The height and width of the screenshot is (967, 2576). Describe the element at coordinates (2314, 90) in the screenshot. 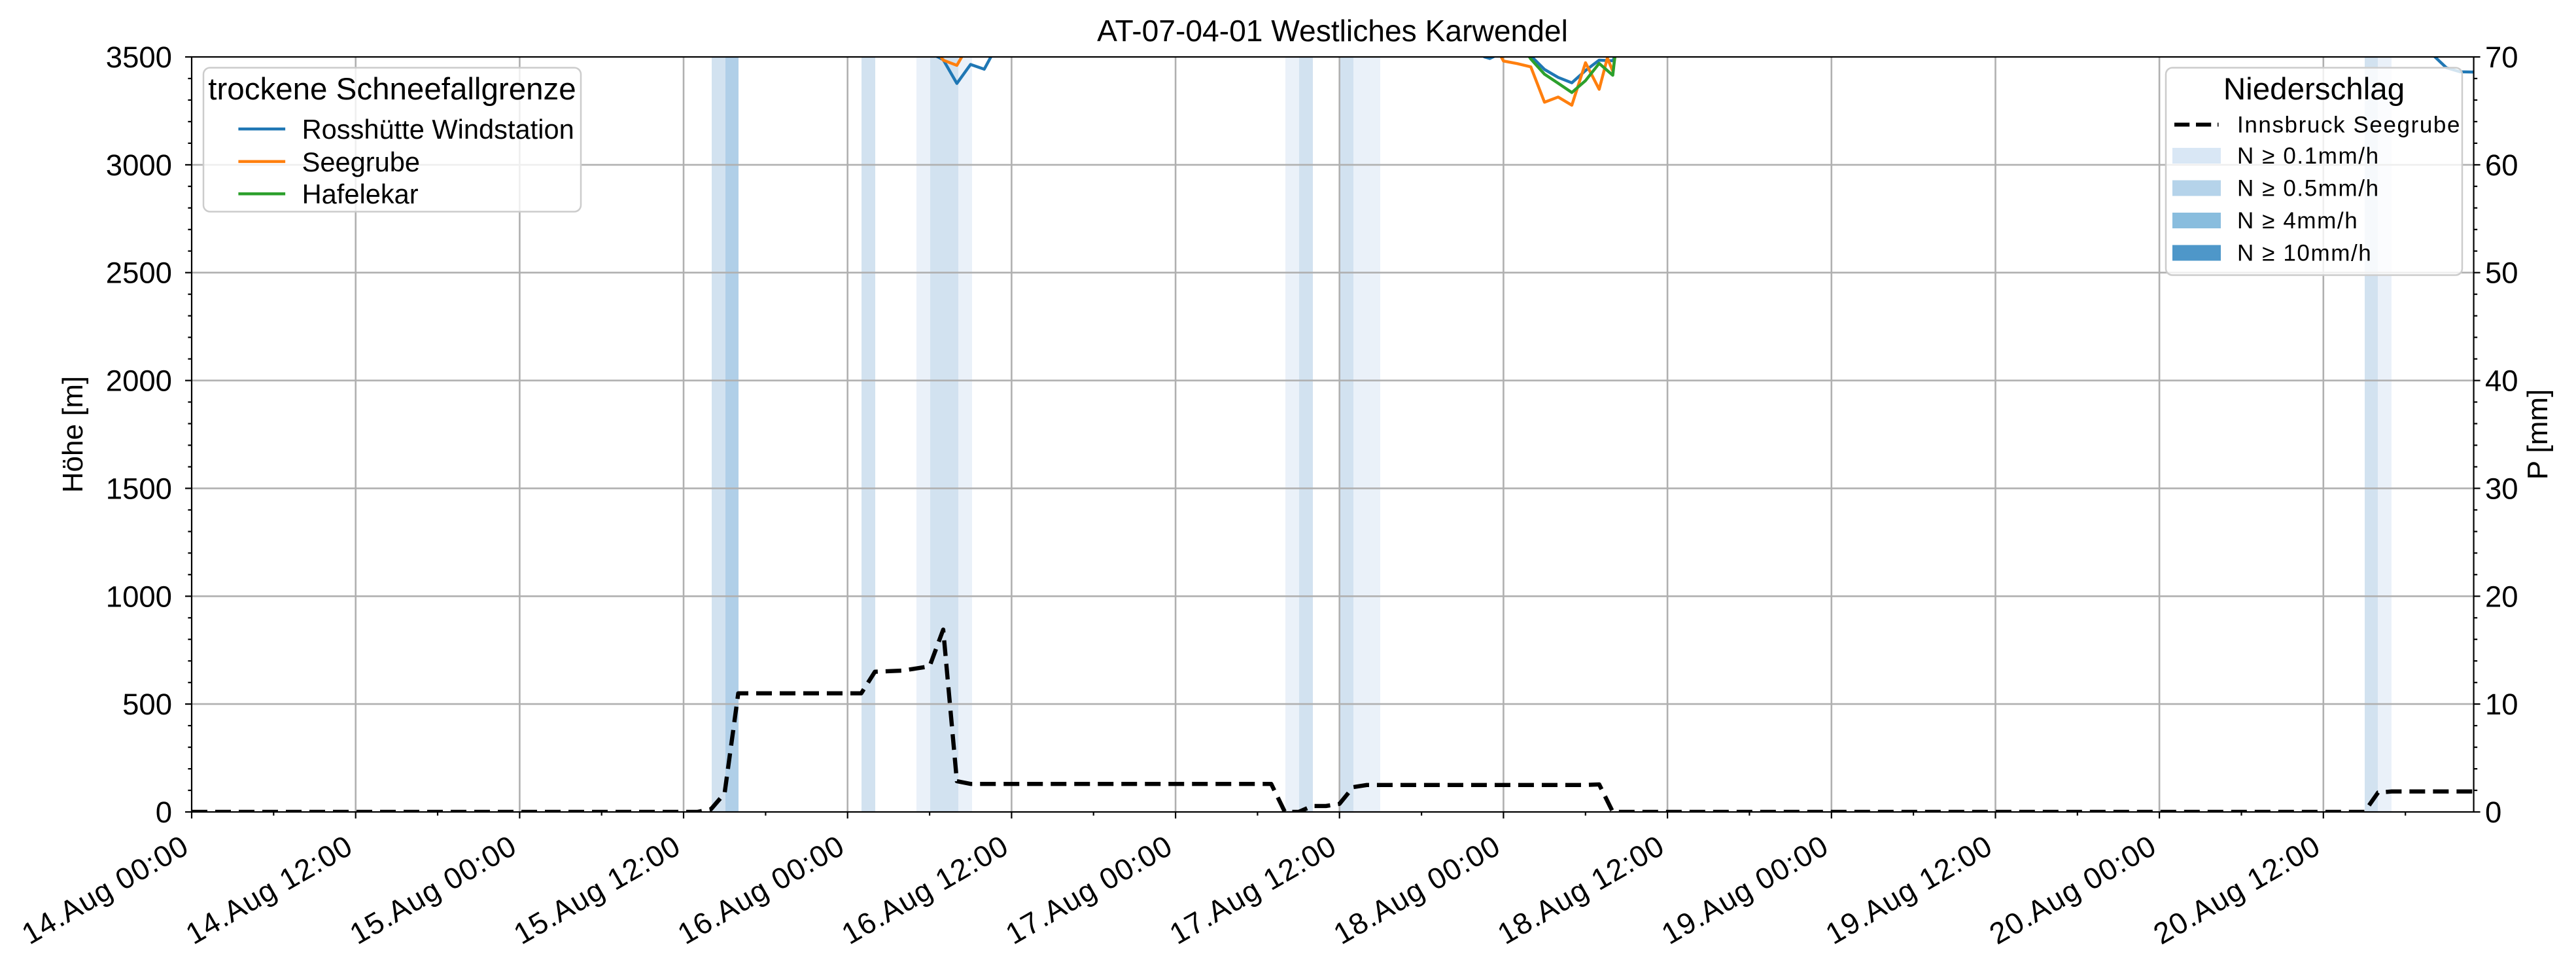

I see `svg-text: Niederschlag` at that location.